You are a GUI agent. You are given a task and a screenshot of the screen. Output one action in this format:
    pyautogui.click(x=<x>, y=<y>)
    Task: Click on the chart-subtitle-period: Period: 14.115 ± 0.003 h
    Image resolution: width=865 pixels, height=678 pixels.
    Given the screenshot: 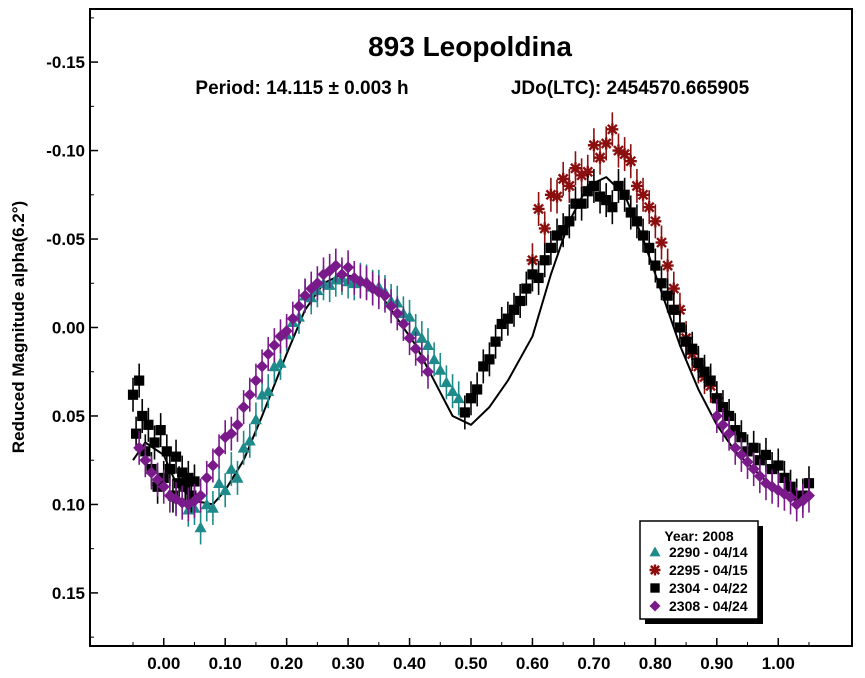 What is the action you would take?
    pyautogui.click(x=301, y=88)
    